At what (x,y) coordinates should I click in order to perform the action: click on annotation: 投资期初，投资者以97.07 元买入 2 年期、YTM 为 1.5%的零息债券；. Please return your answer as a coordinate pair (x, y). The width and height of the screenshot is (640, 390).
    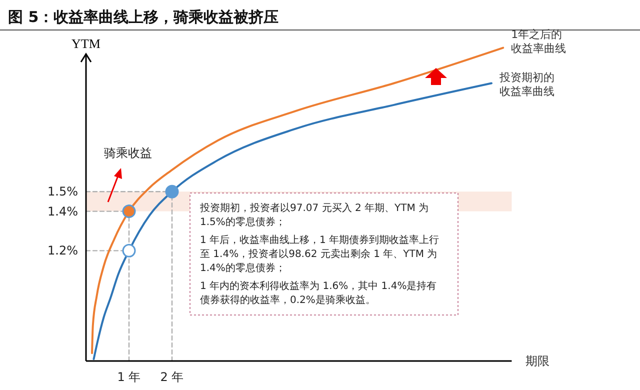
    Looking at the image, I should click on (314, 215).